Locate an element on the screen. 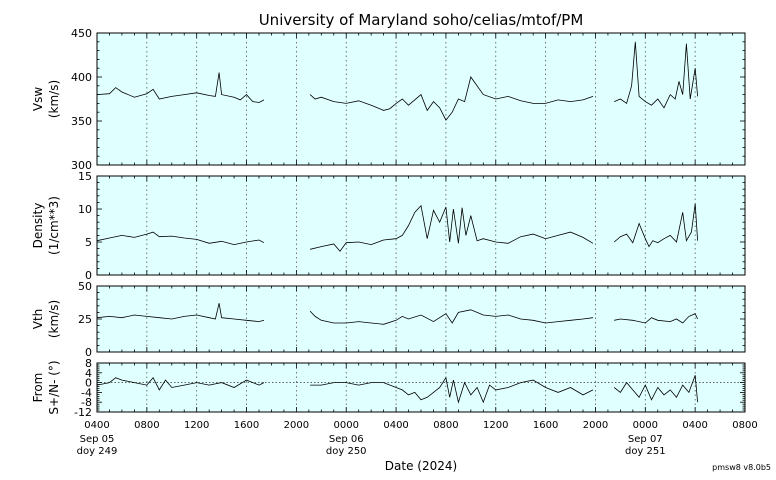 The image size is (776, 480). y-axis-label-line: From is located at coordinates (38, 388).